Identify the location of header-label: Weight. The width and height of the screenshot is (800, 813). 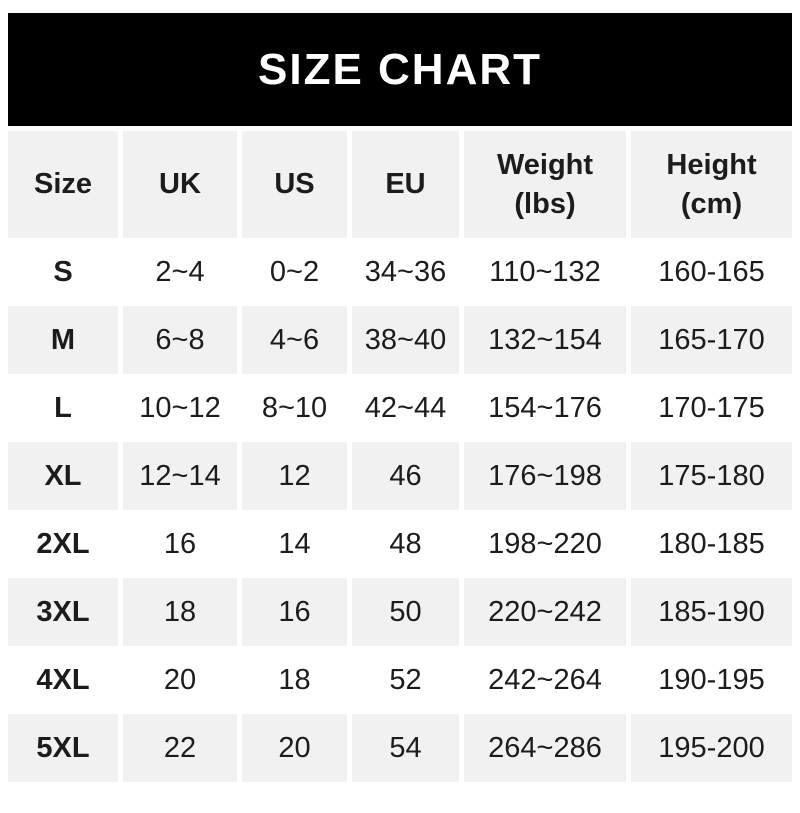
(545, 165).